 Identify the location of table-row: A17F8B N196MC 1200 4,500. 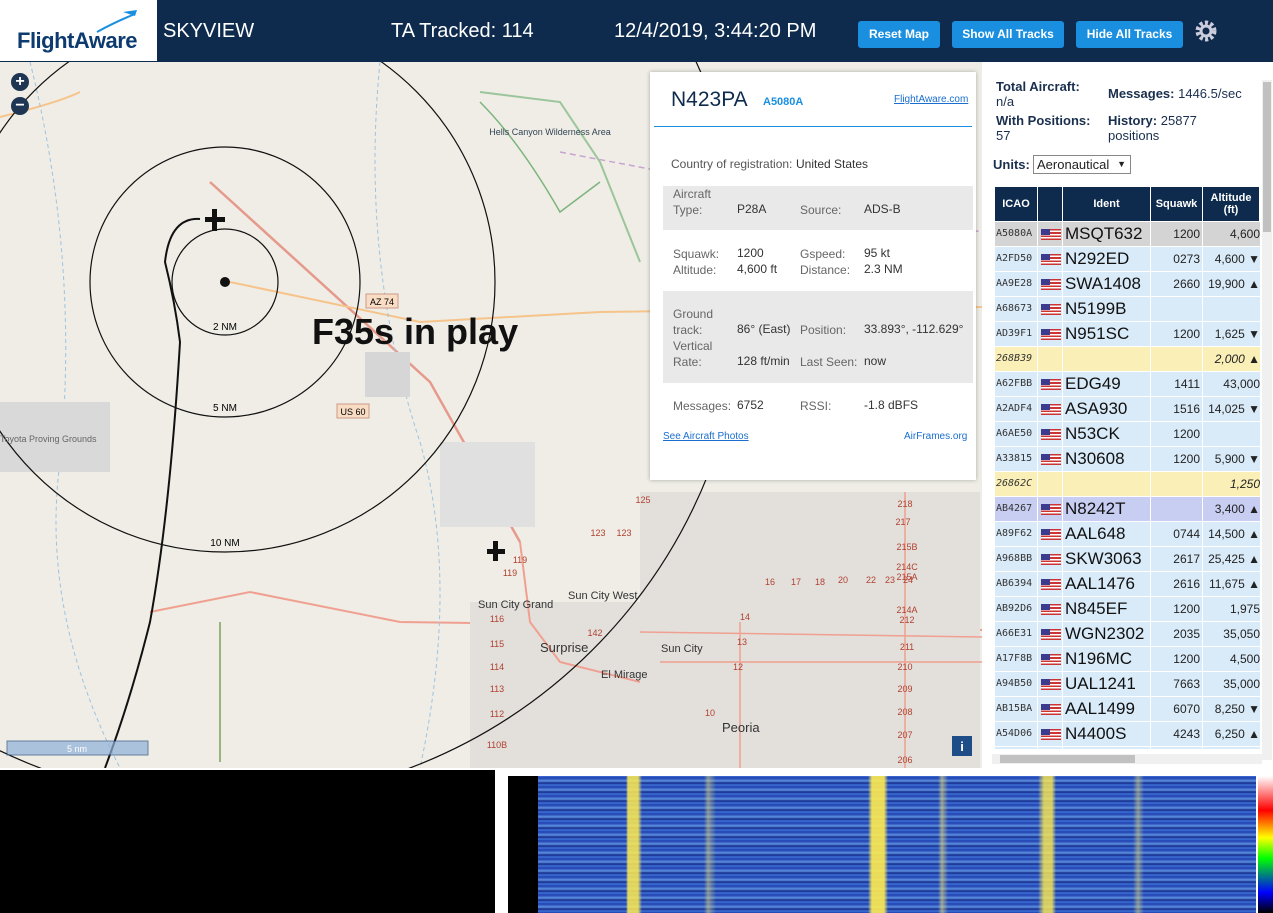
(1127, 659).